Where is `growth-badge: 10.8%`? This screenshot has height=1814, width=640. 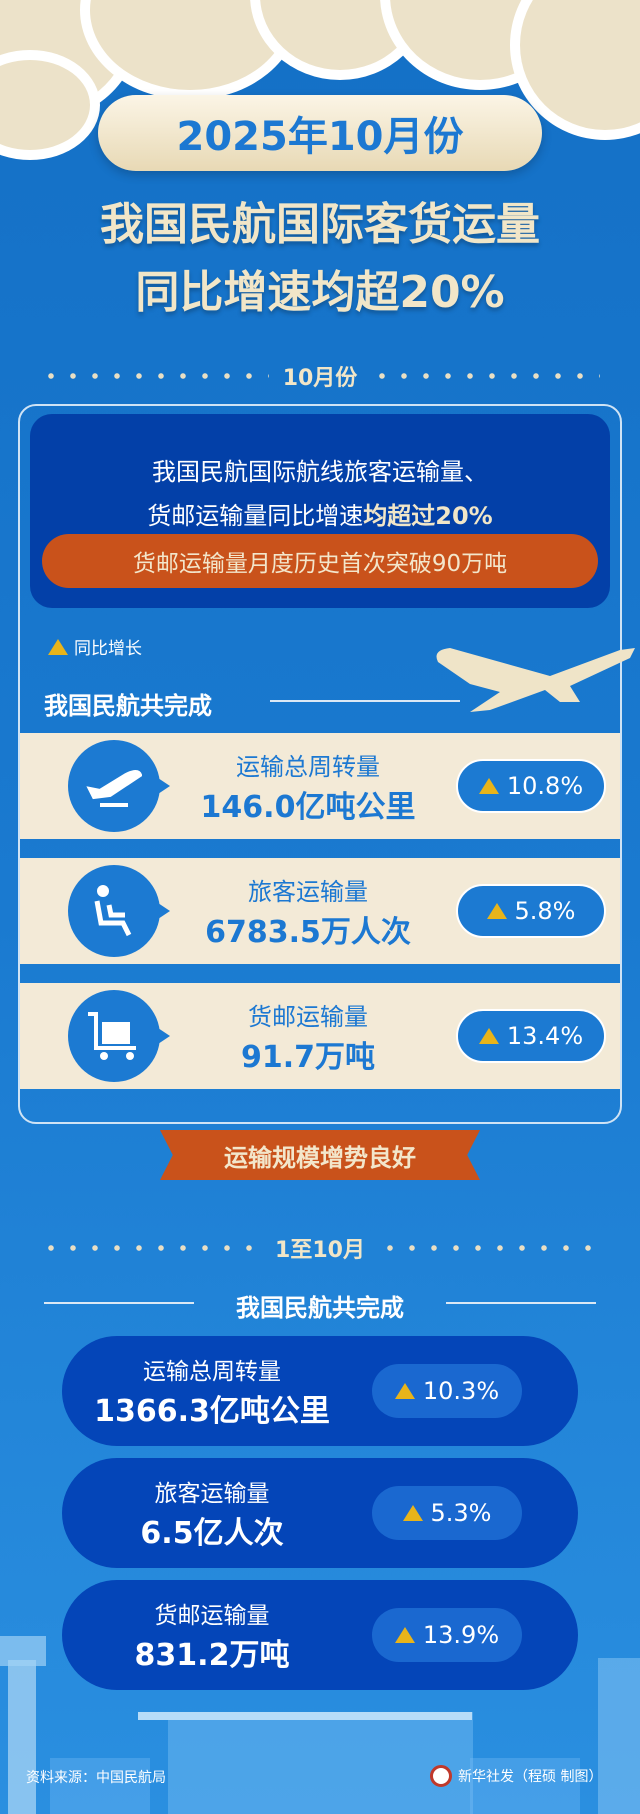
growth-badge: 10.8% is located at coordinates (531, 786).